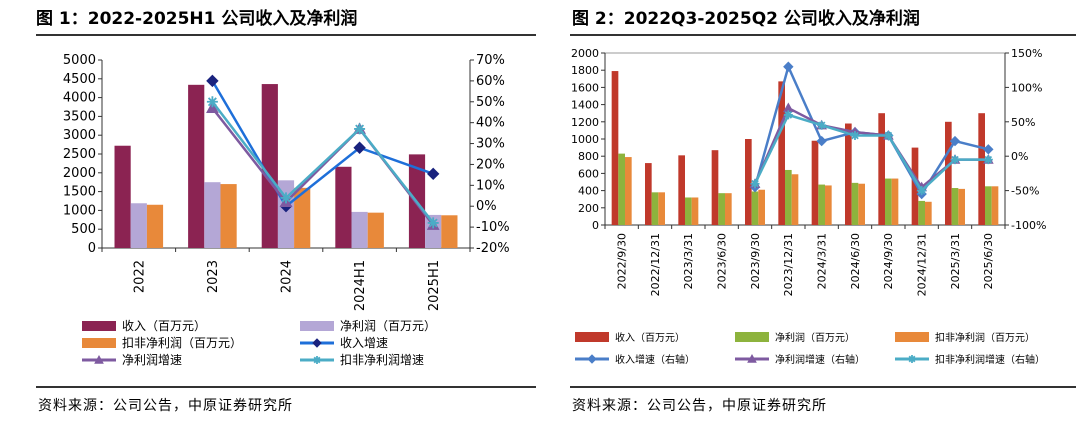 The width and height of the screenshot is (1080, 423). What do you see at coordinates (490, 60) in the screenshot?
I see `fig1-right-tick-label: 70%` at bounding box center [490, 60].